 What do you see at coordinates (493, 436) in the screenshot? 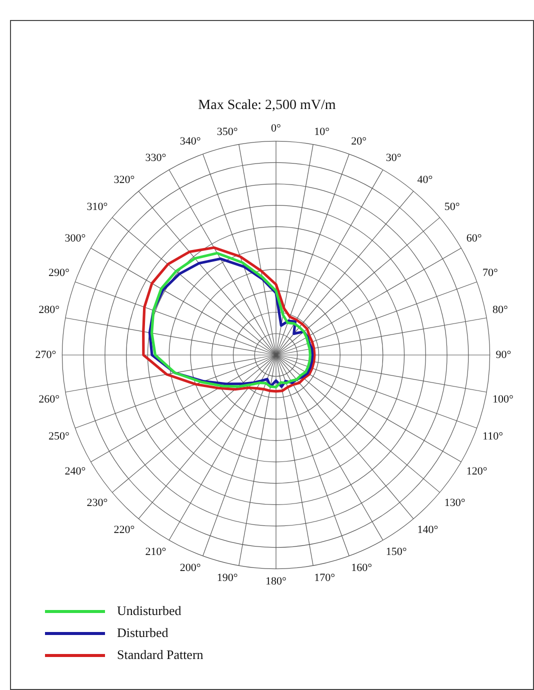
I see `spoke-label: 110°` at bounding box center [493, 436].